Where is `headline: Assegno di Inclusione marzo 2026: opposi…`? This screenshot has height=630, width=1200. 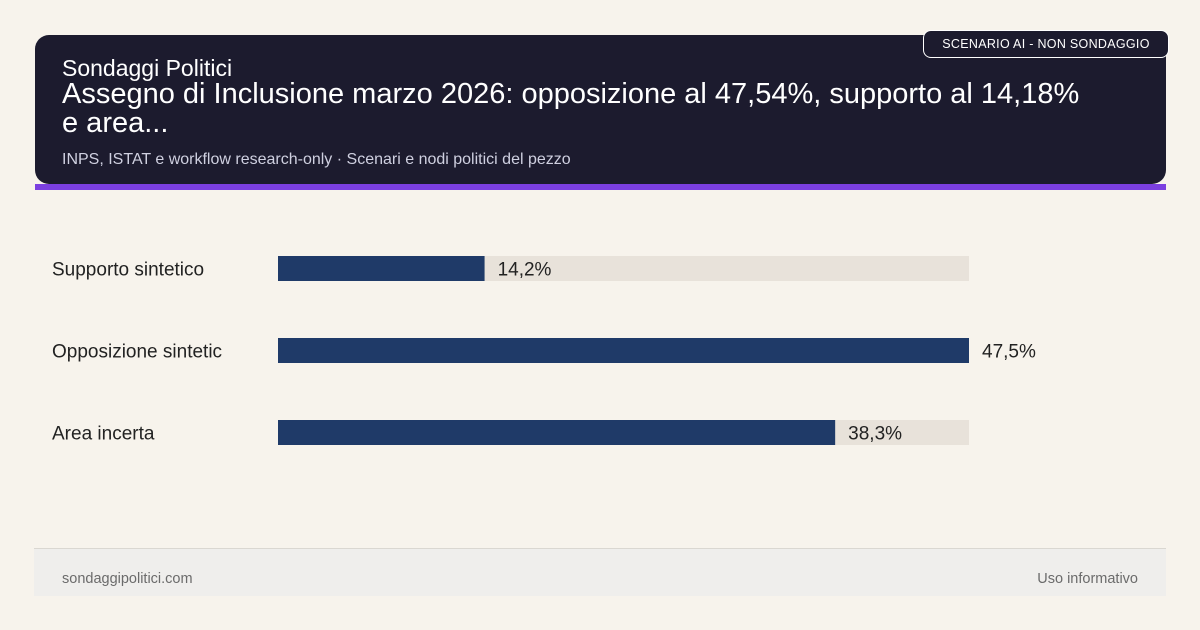
headline: Assegno di Inclusione marzo 2026: opposi… is located at coordinates (571, 108).